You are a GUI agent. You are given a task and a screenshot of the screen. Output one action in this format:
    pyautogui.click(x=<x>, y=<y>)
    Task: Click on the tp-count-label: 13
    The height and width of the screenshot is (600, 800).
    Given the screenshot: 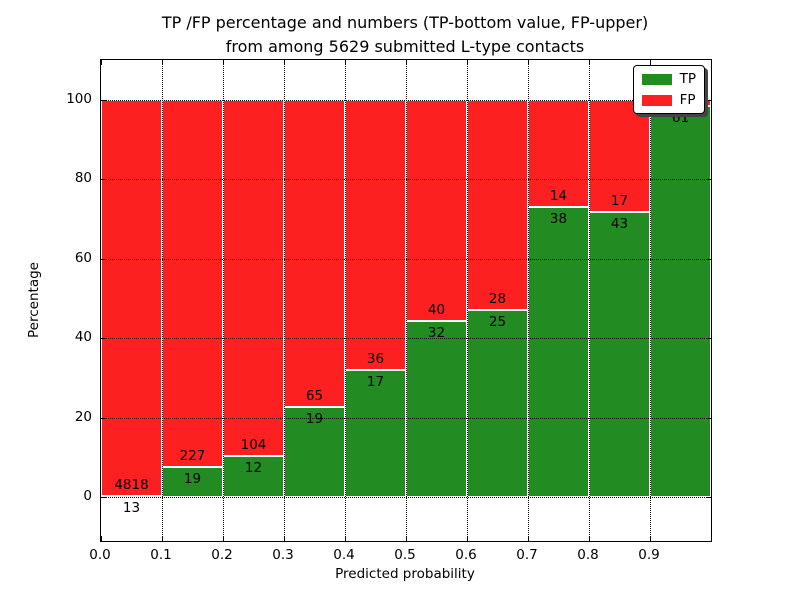 What is the action you would take?
    pyautogui.click(x=131, y=508)
    